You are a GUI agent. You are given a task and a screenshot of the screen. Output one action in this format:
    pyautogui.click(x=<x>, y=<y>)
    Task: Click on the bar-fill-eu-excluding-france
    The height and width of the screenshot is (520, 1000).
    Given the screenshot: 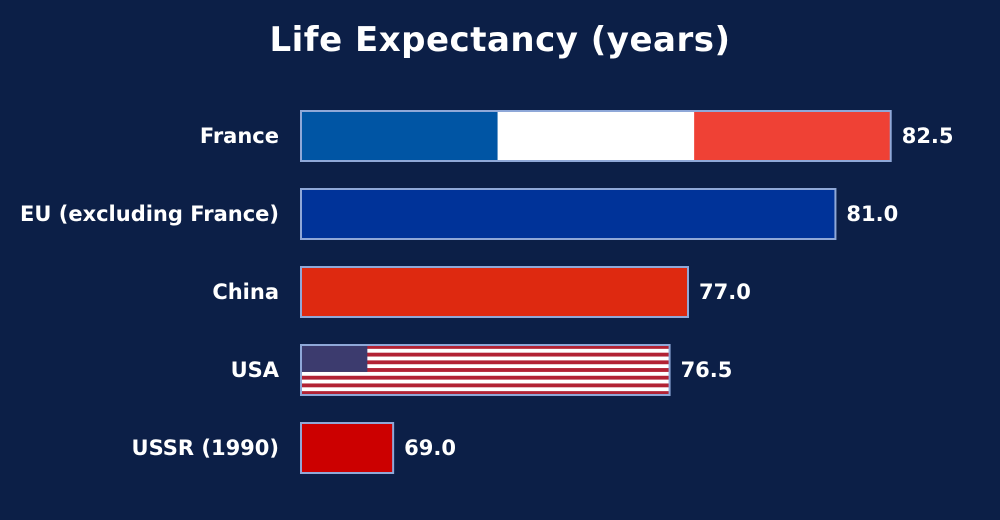 What is the action you would take?
    pyautogui.click(x=568, y=214)
    